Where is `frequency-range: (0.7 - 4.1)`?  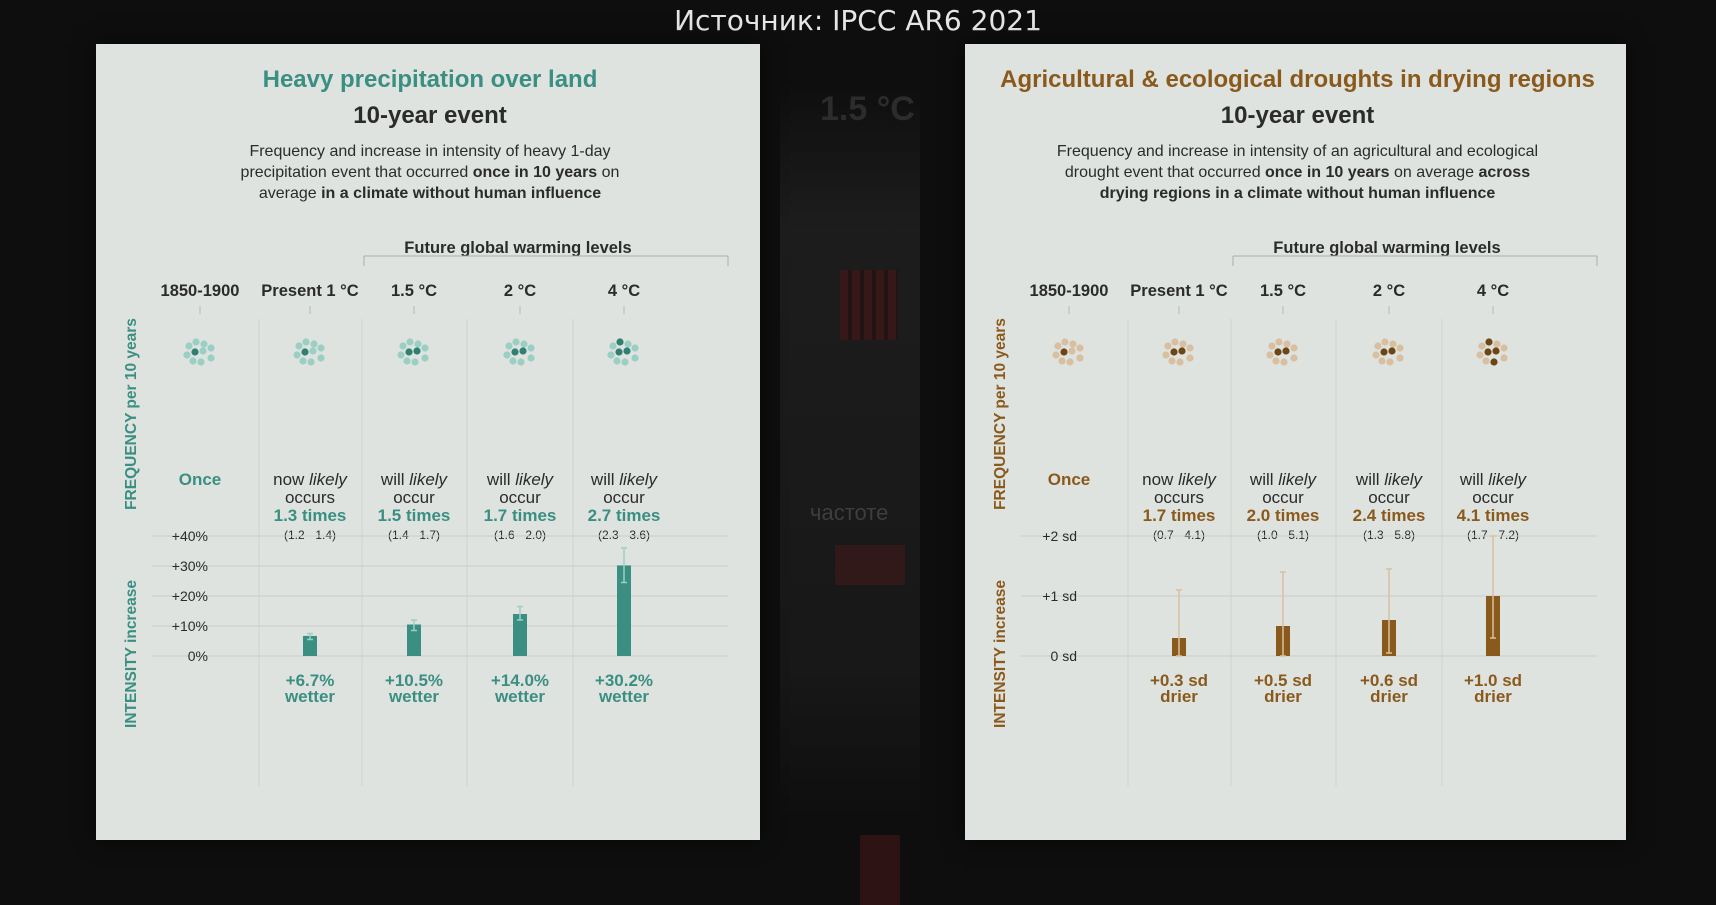
frequency-range: (0.7 - 4.1) is located at coordinates (1179, 535).